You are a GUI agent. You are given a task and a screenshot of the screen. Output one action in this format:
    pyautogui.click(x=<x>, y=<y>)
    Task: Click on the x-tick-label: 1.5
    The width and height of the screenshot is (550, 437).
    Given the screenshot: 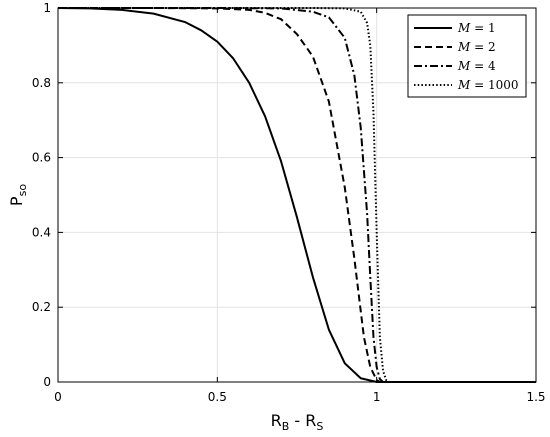 What is the action you would take?
    pyautogui.click(x=535, y=397)
    